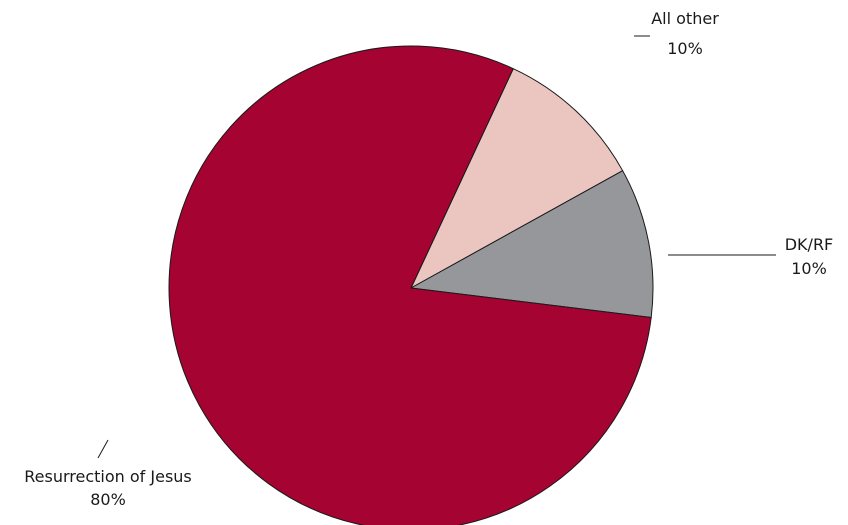  Describe the element at coordinates (532, 244) in the screenshot. I see `pie-slice-dk-rf` at that location.